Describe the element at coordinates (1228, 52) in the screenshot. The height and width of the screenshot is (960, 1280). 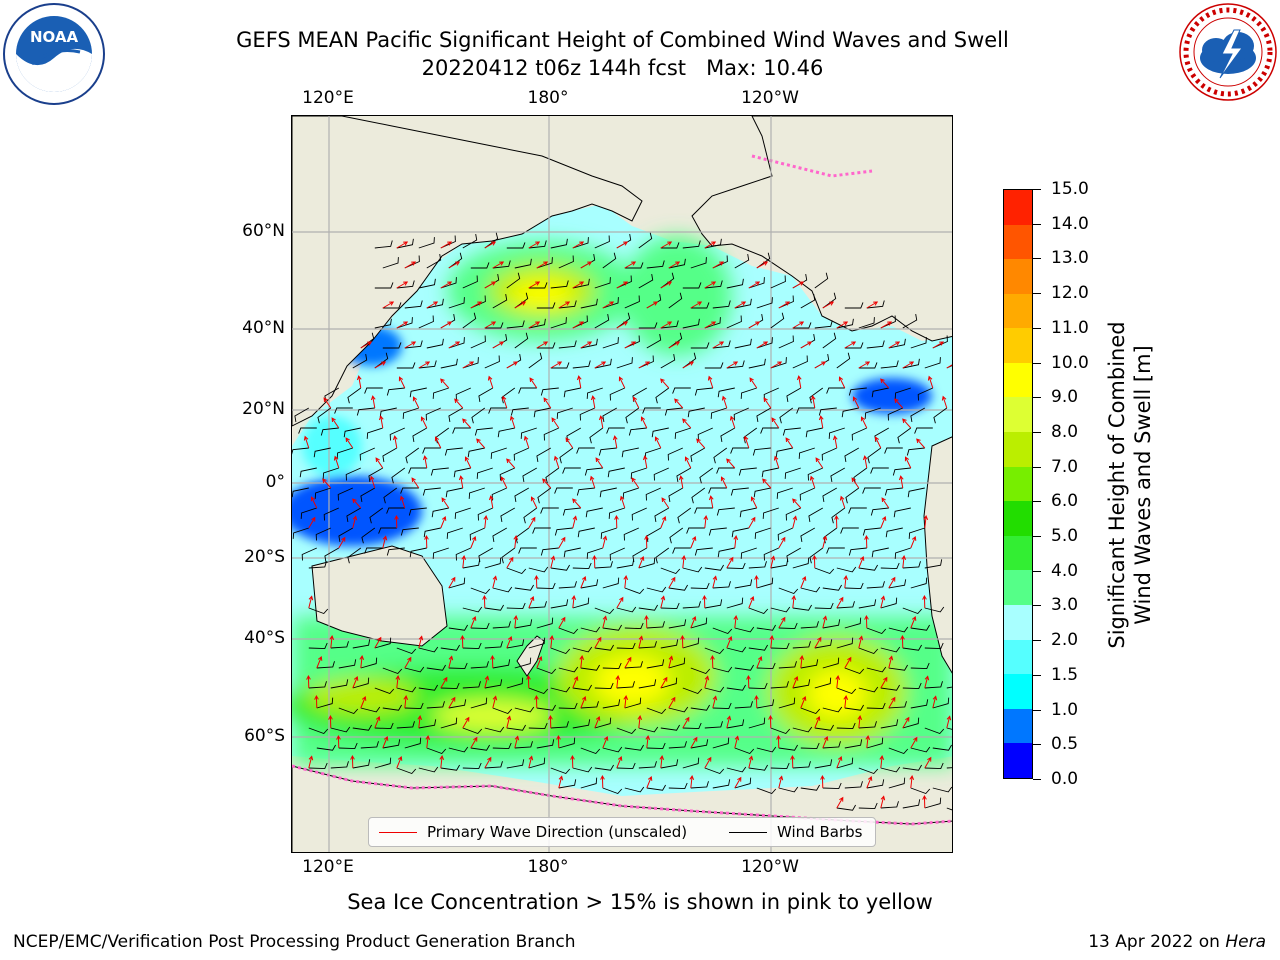
I see `nws-logo` at that location.